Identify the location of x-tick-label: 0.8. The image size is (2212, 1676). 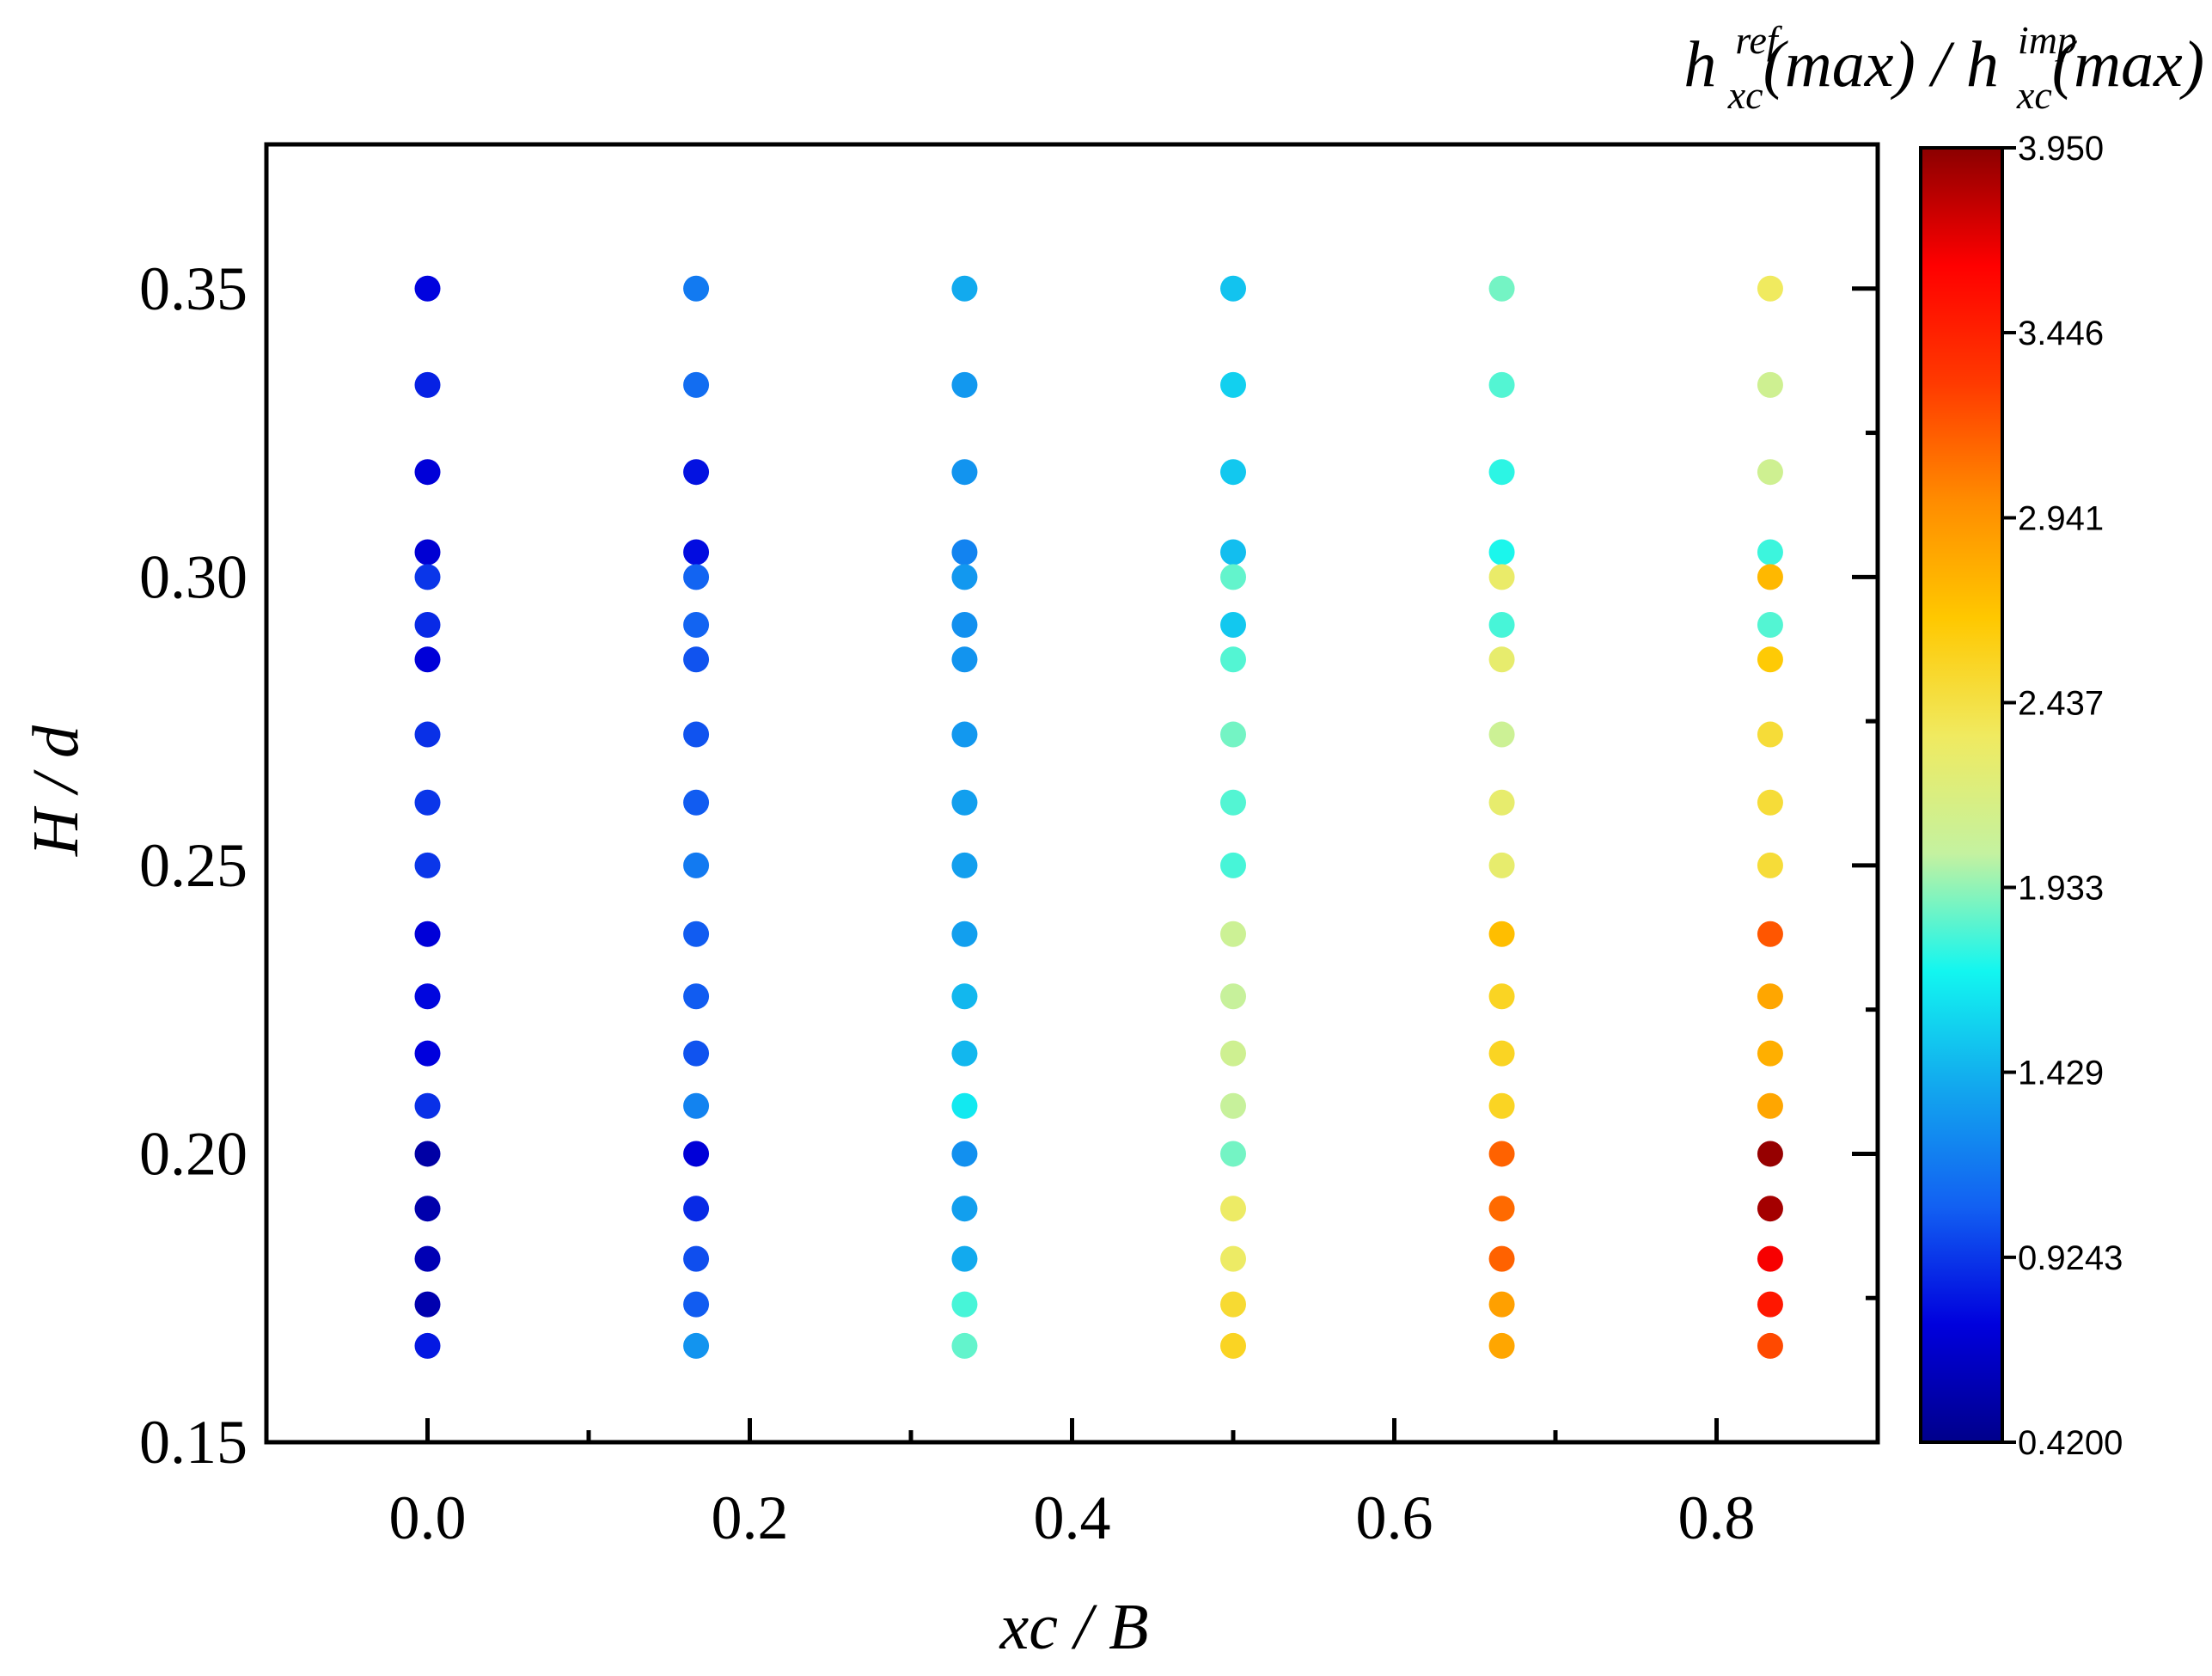
(1717, 1517).